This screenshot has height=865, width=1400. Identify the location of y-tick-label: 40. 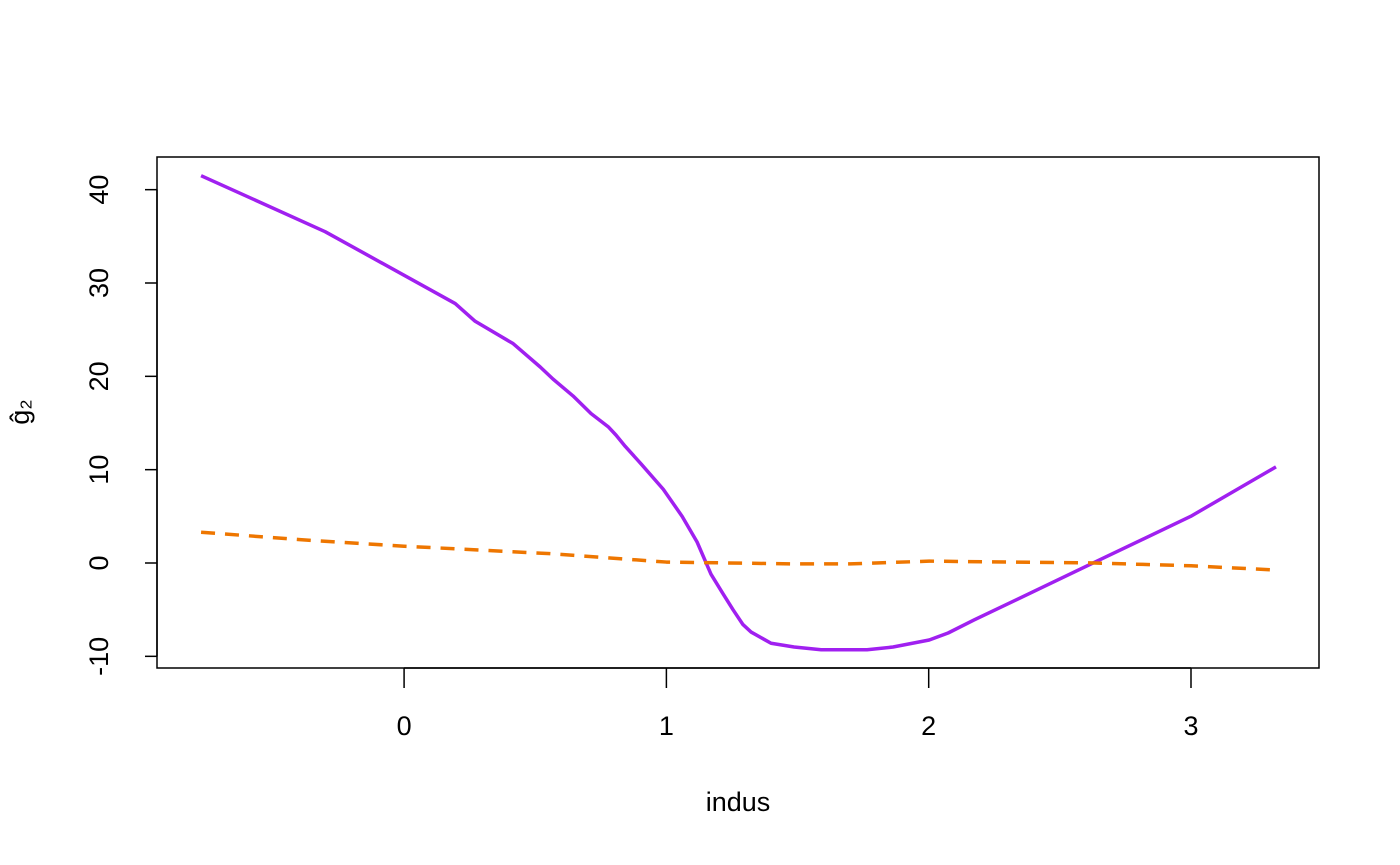
(99, 190).